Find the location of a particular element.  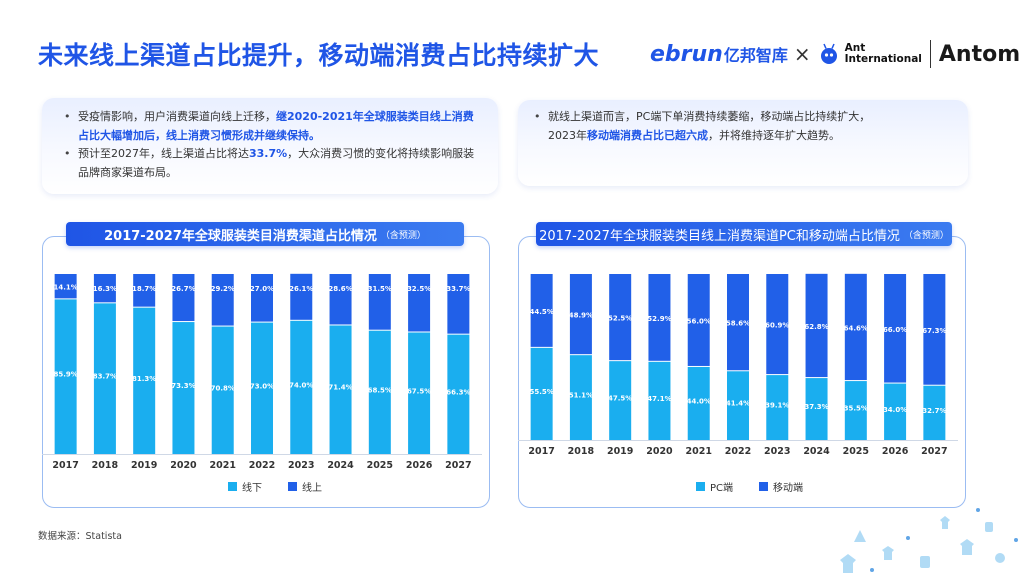

bar-移动端-2021 is located at coordinates (698, 320).